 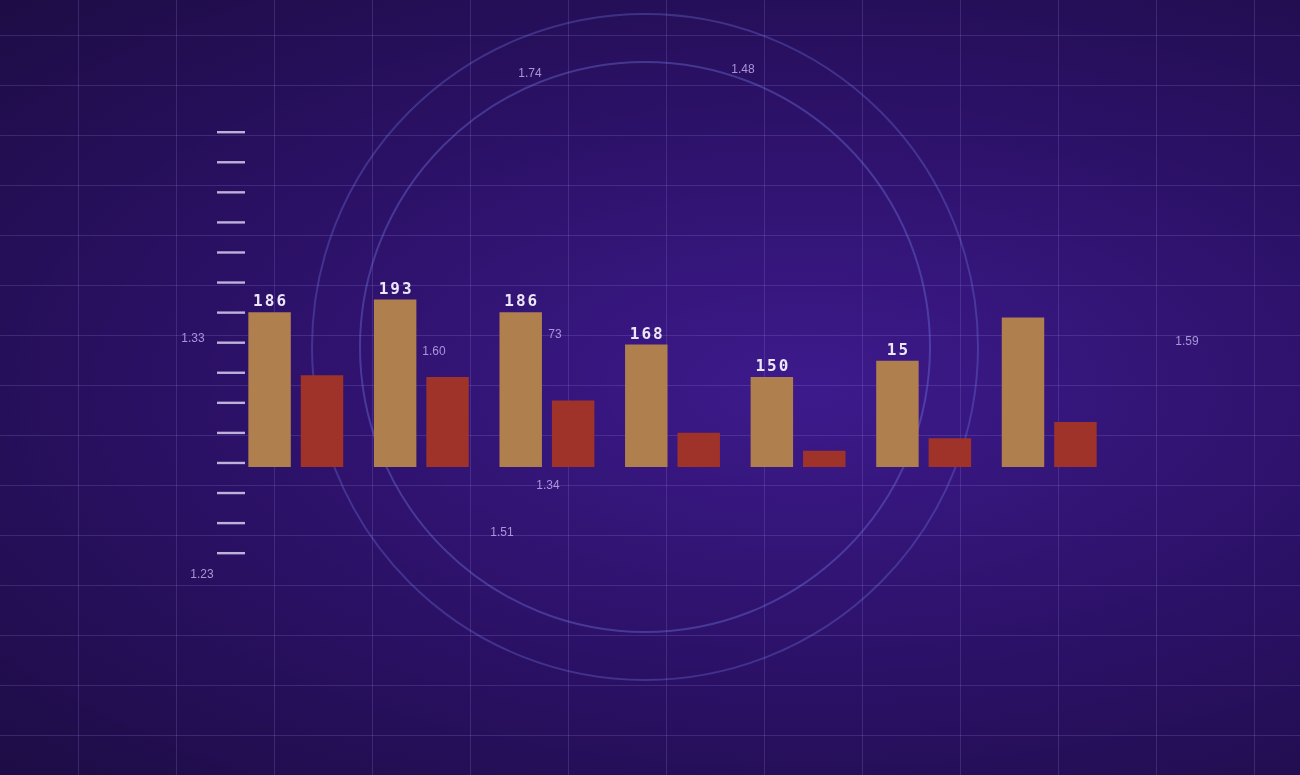 What do you see at coordinates (434, 351) in the screenshot?
I see `annotation: 1.60` at bounding box center [434, 351].